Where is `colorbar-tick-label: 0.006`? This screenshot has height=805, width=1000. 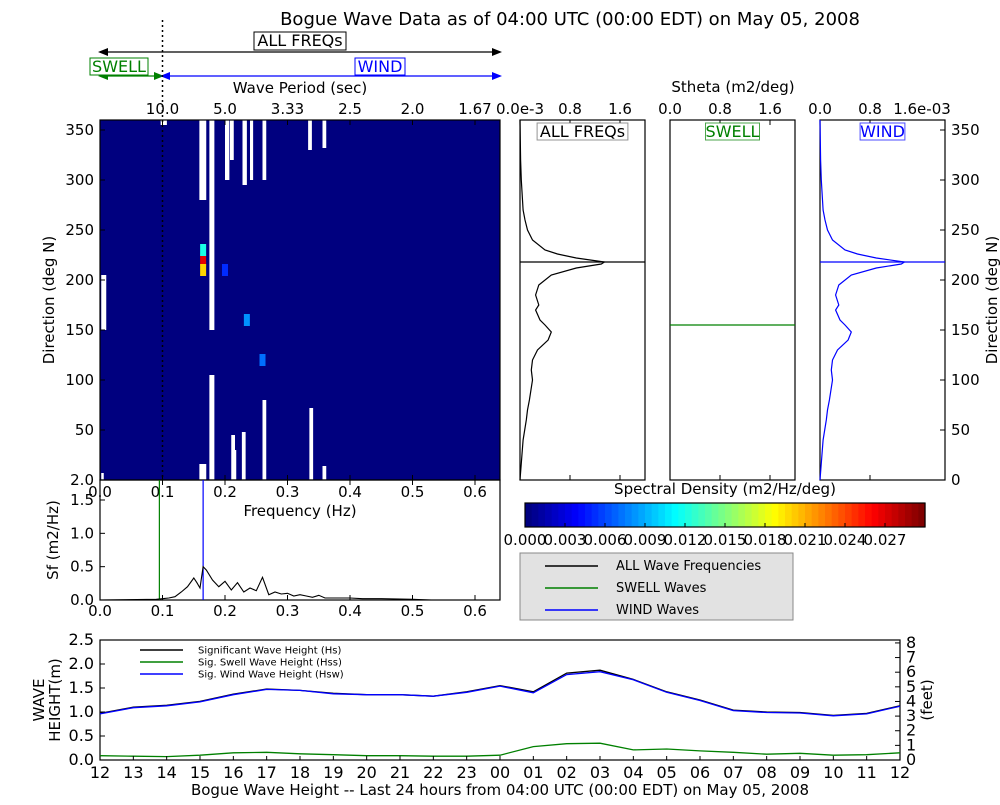
colorbar-tick-label: 0.006 is located at coordinates (605, 540).